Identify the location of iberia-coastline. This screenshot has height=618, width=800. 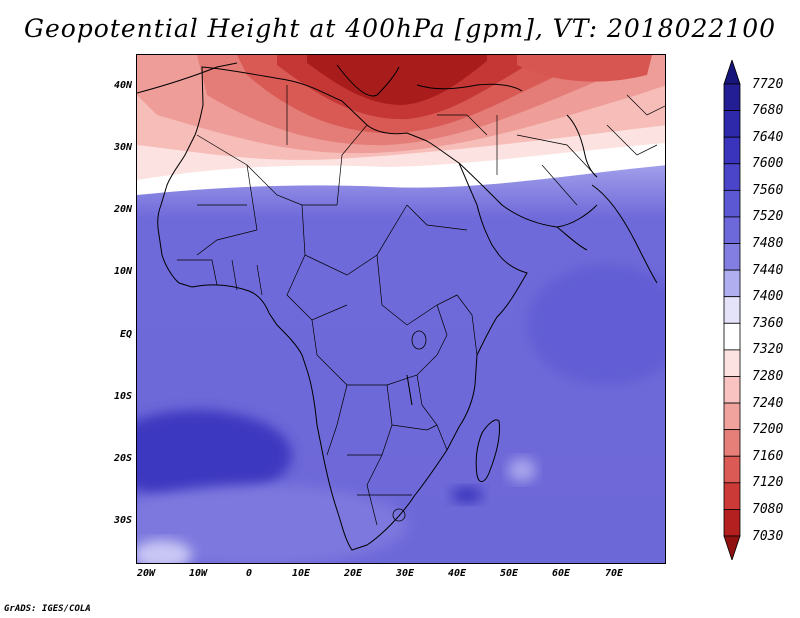
(187, 78).